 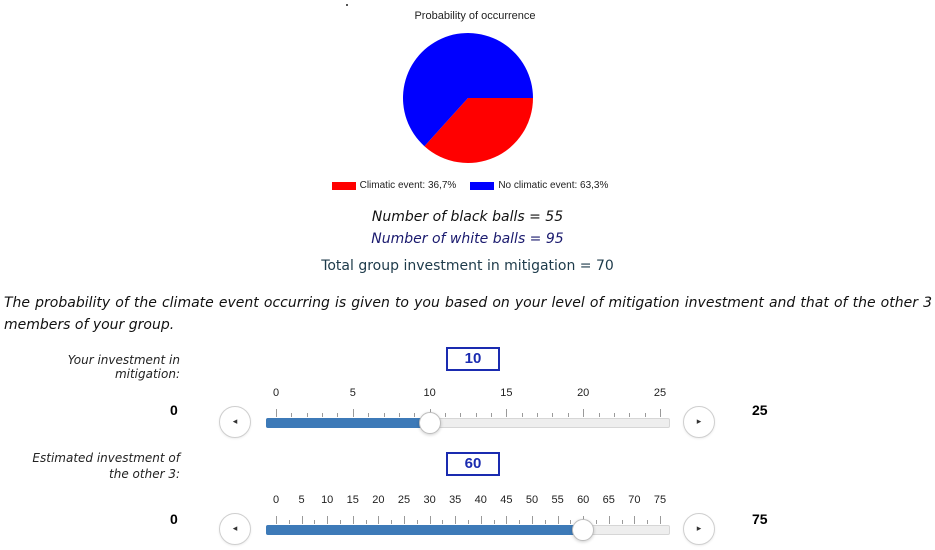 What do you see at coordinates (553, 185) in the screenshot?
I see `legend-label-no-climatic: No climatic event: 63,3%` at bounding box center [553, 185].